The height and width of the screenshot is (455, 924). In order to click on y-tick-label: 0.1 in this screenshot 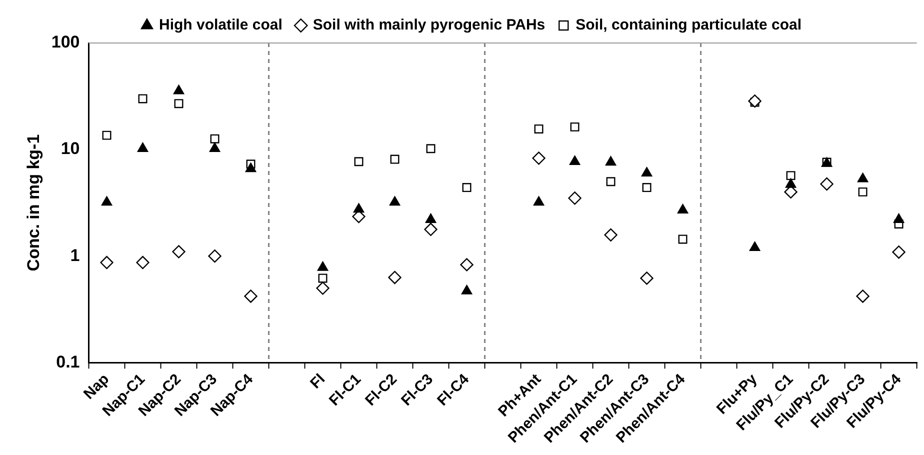, I will do `click(68, 362)`.